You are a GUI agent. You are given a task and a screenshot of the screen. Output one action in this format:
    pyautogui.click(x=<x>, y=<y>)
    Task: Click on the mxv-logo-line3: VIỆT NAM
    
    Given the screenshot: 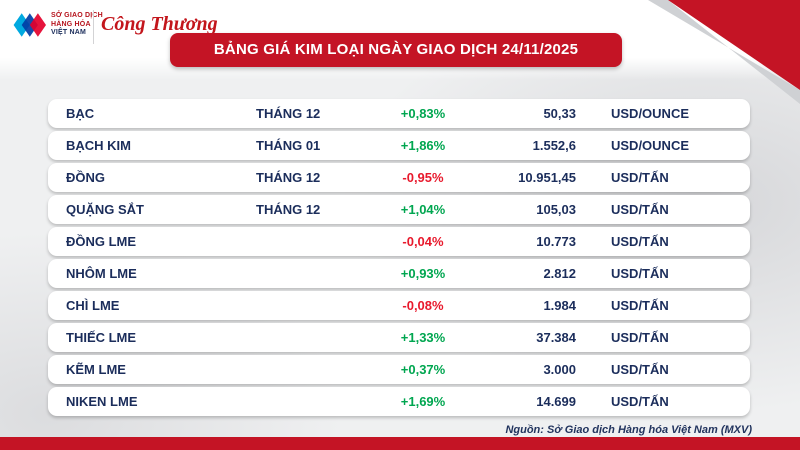 What is the action you would take?
    pyautogui.click(x=69, y=33)
    